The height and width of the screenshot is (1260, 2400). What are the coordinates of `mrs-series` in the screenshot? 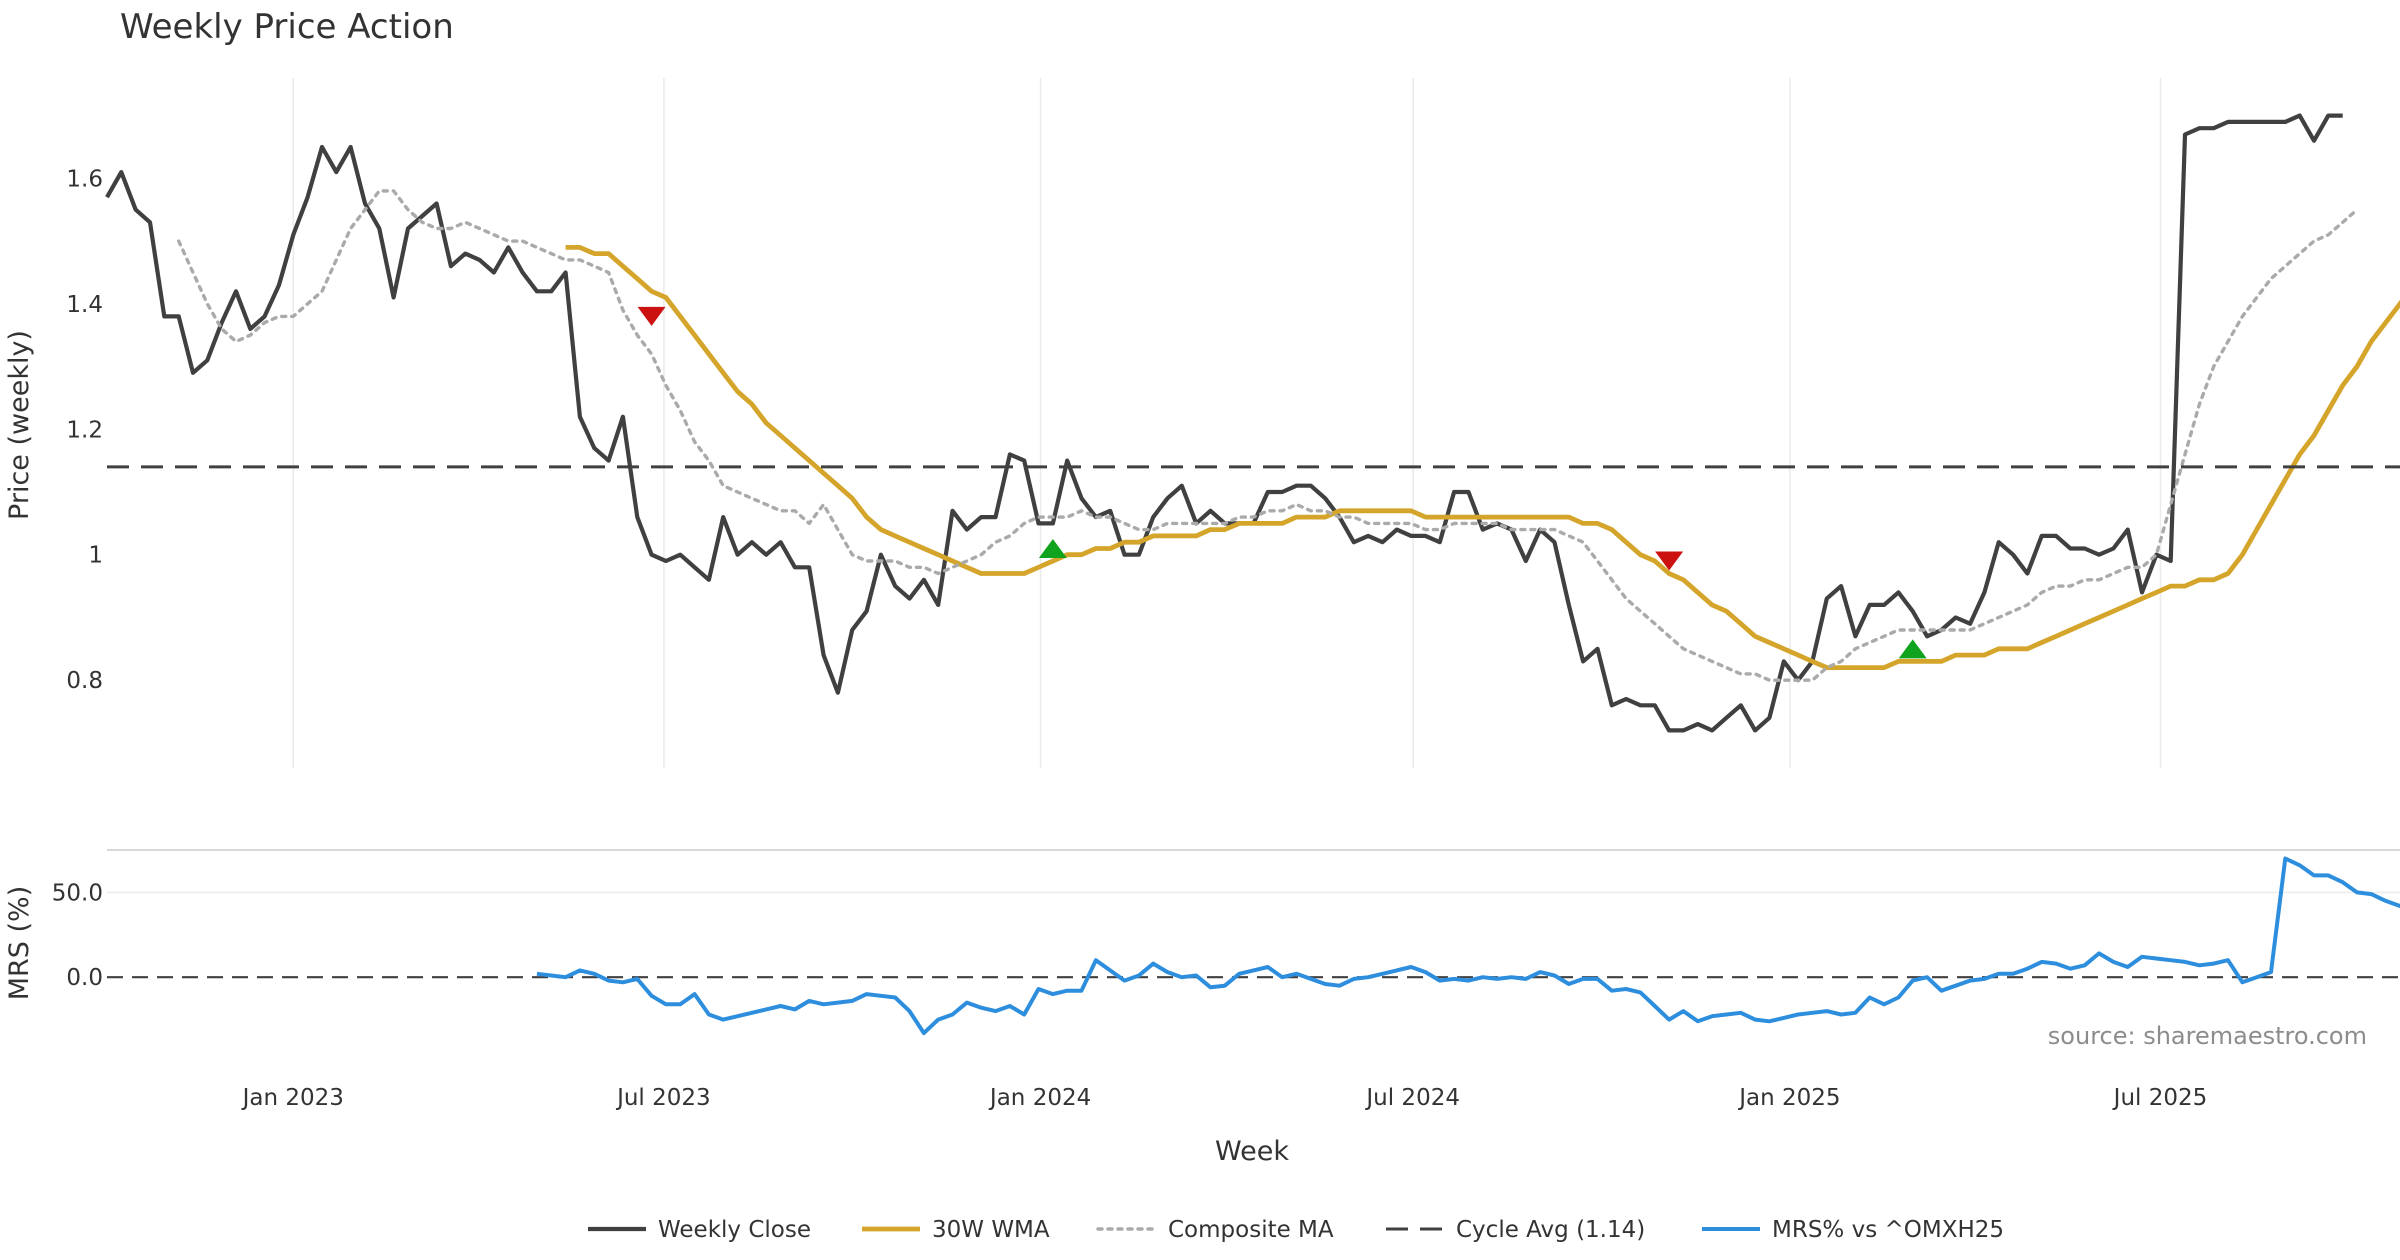 It's located at (1468, 946).